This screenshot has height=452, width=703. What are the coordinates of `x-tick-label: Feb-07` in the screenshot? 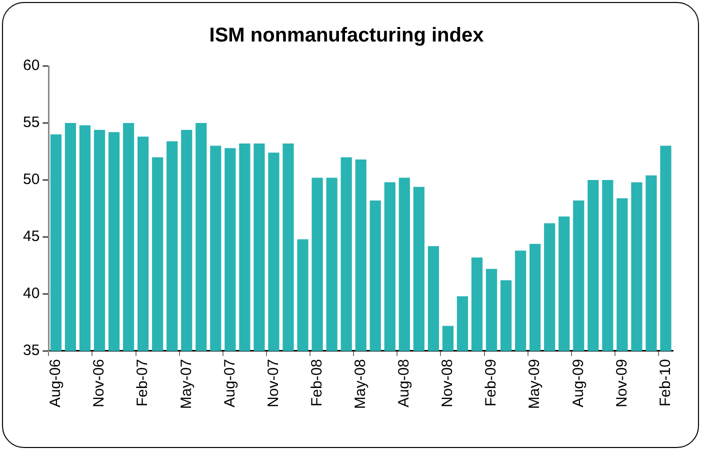 It's located at (143, 382).